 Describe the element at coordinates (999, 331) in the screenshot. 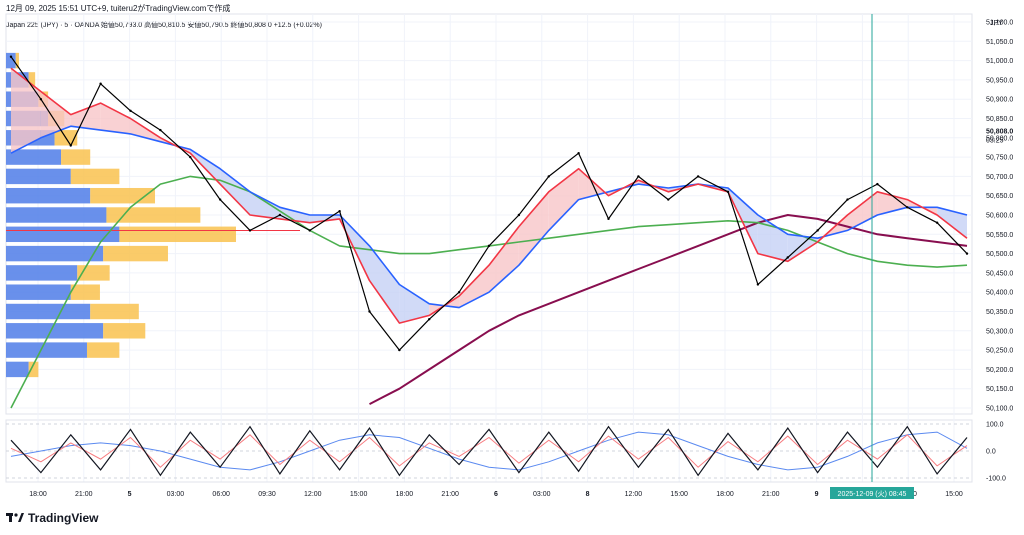

I see `price-axis-tick: 50,300.0` at that location.